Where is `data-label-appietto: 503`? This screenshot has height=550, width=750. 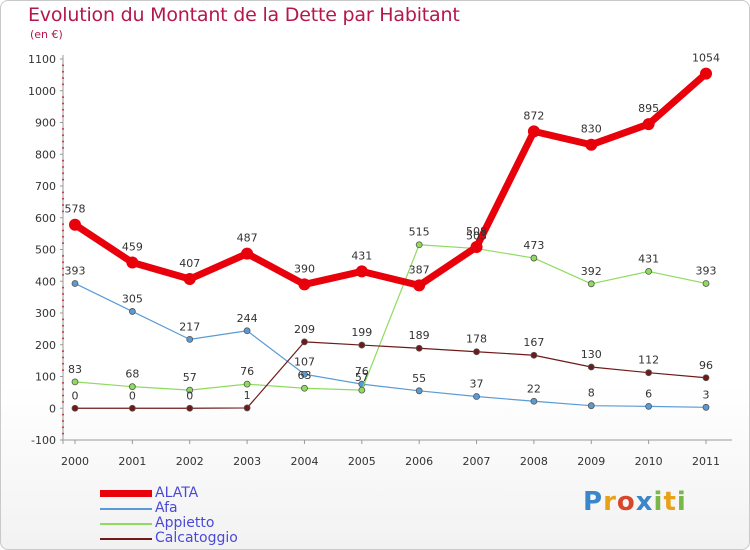
data-label-appietto: 503 is located at coordinates (476, 236).